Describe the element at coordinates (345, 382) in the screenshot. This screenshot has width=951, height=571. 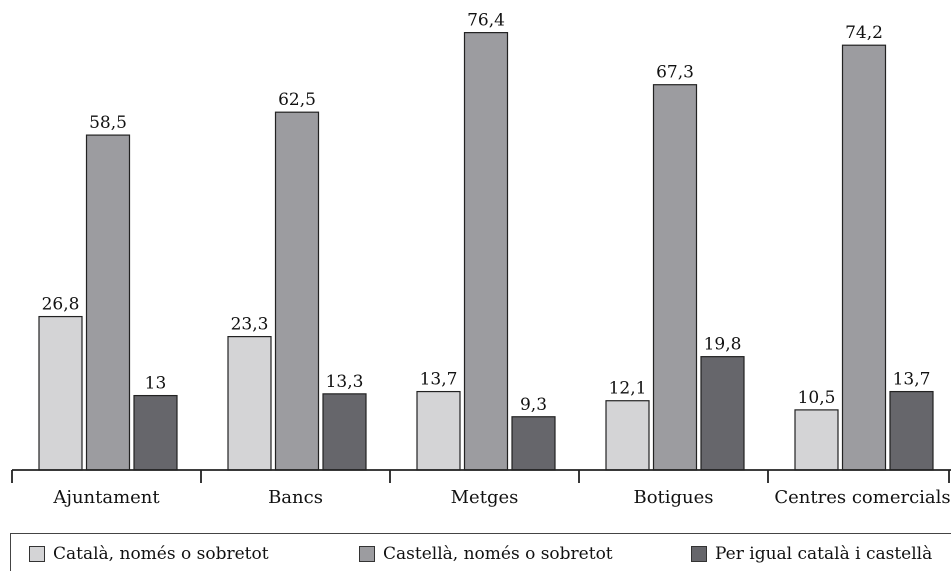
I see `value-label-bancs-series-2: 13,3` at that location.